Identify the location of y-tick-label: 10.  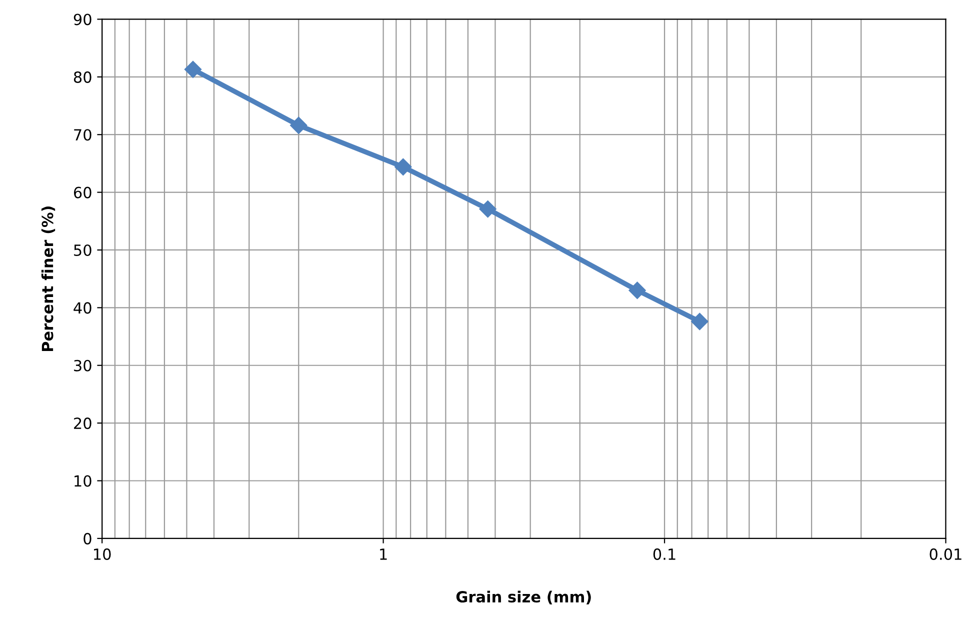
(83, 481).